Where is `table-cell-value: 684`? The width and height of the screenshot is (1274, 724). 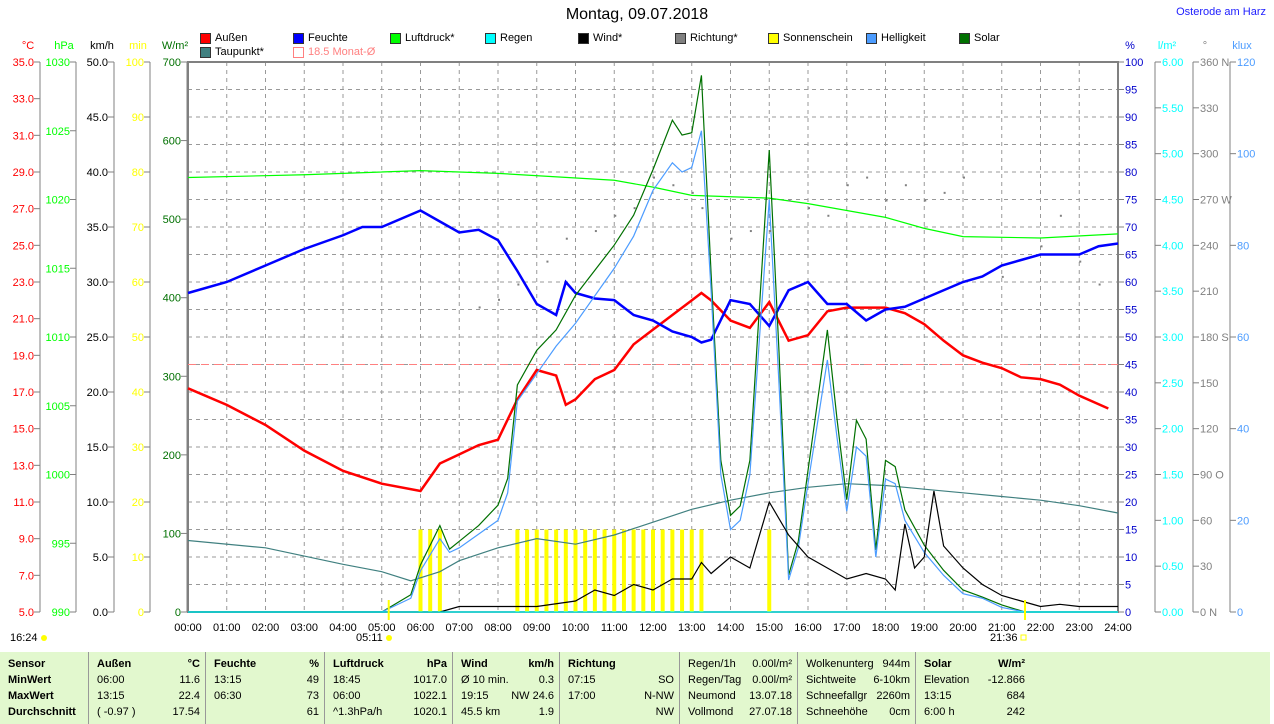
table-cell-value: 684 is located at coordinates (1015, 696).